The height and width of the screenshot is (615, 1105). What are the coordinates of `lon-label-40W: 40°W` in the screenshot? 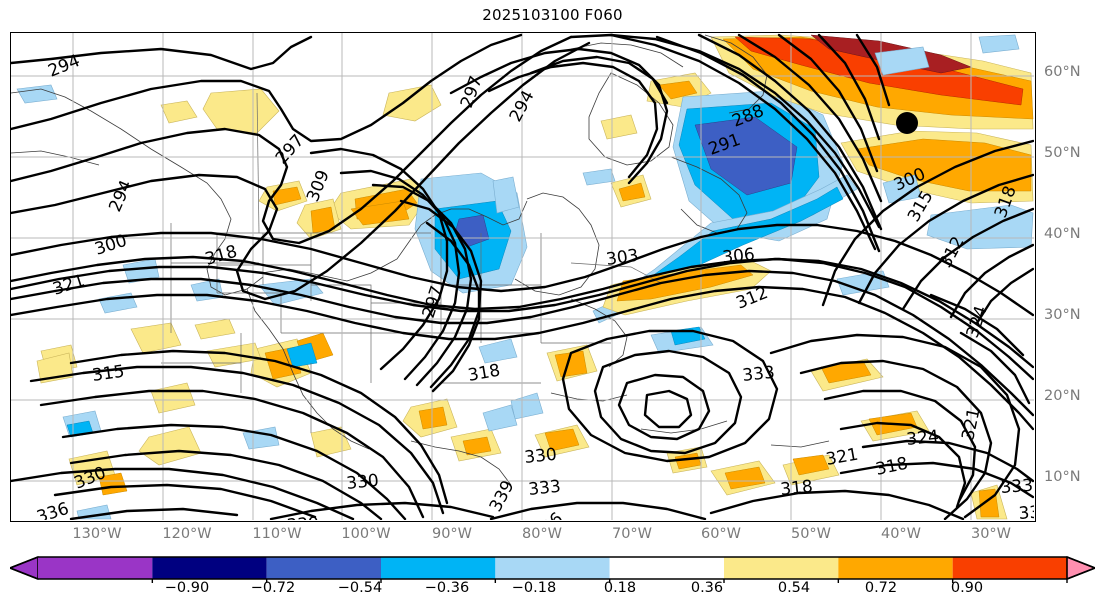 It's located at (901, 534).